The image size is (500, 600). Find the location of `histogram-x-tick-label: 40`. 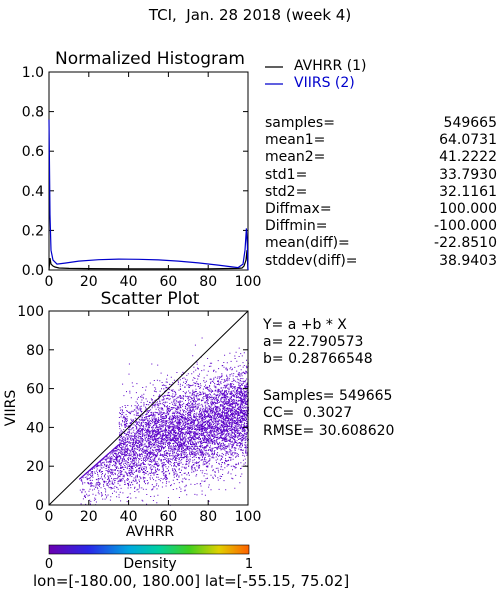

histogram-x-tick-label: 40 is located at coordinates (129, 282).